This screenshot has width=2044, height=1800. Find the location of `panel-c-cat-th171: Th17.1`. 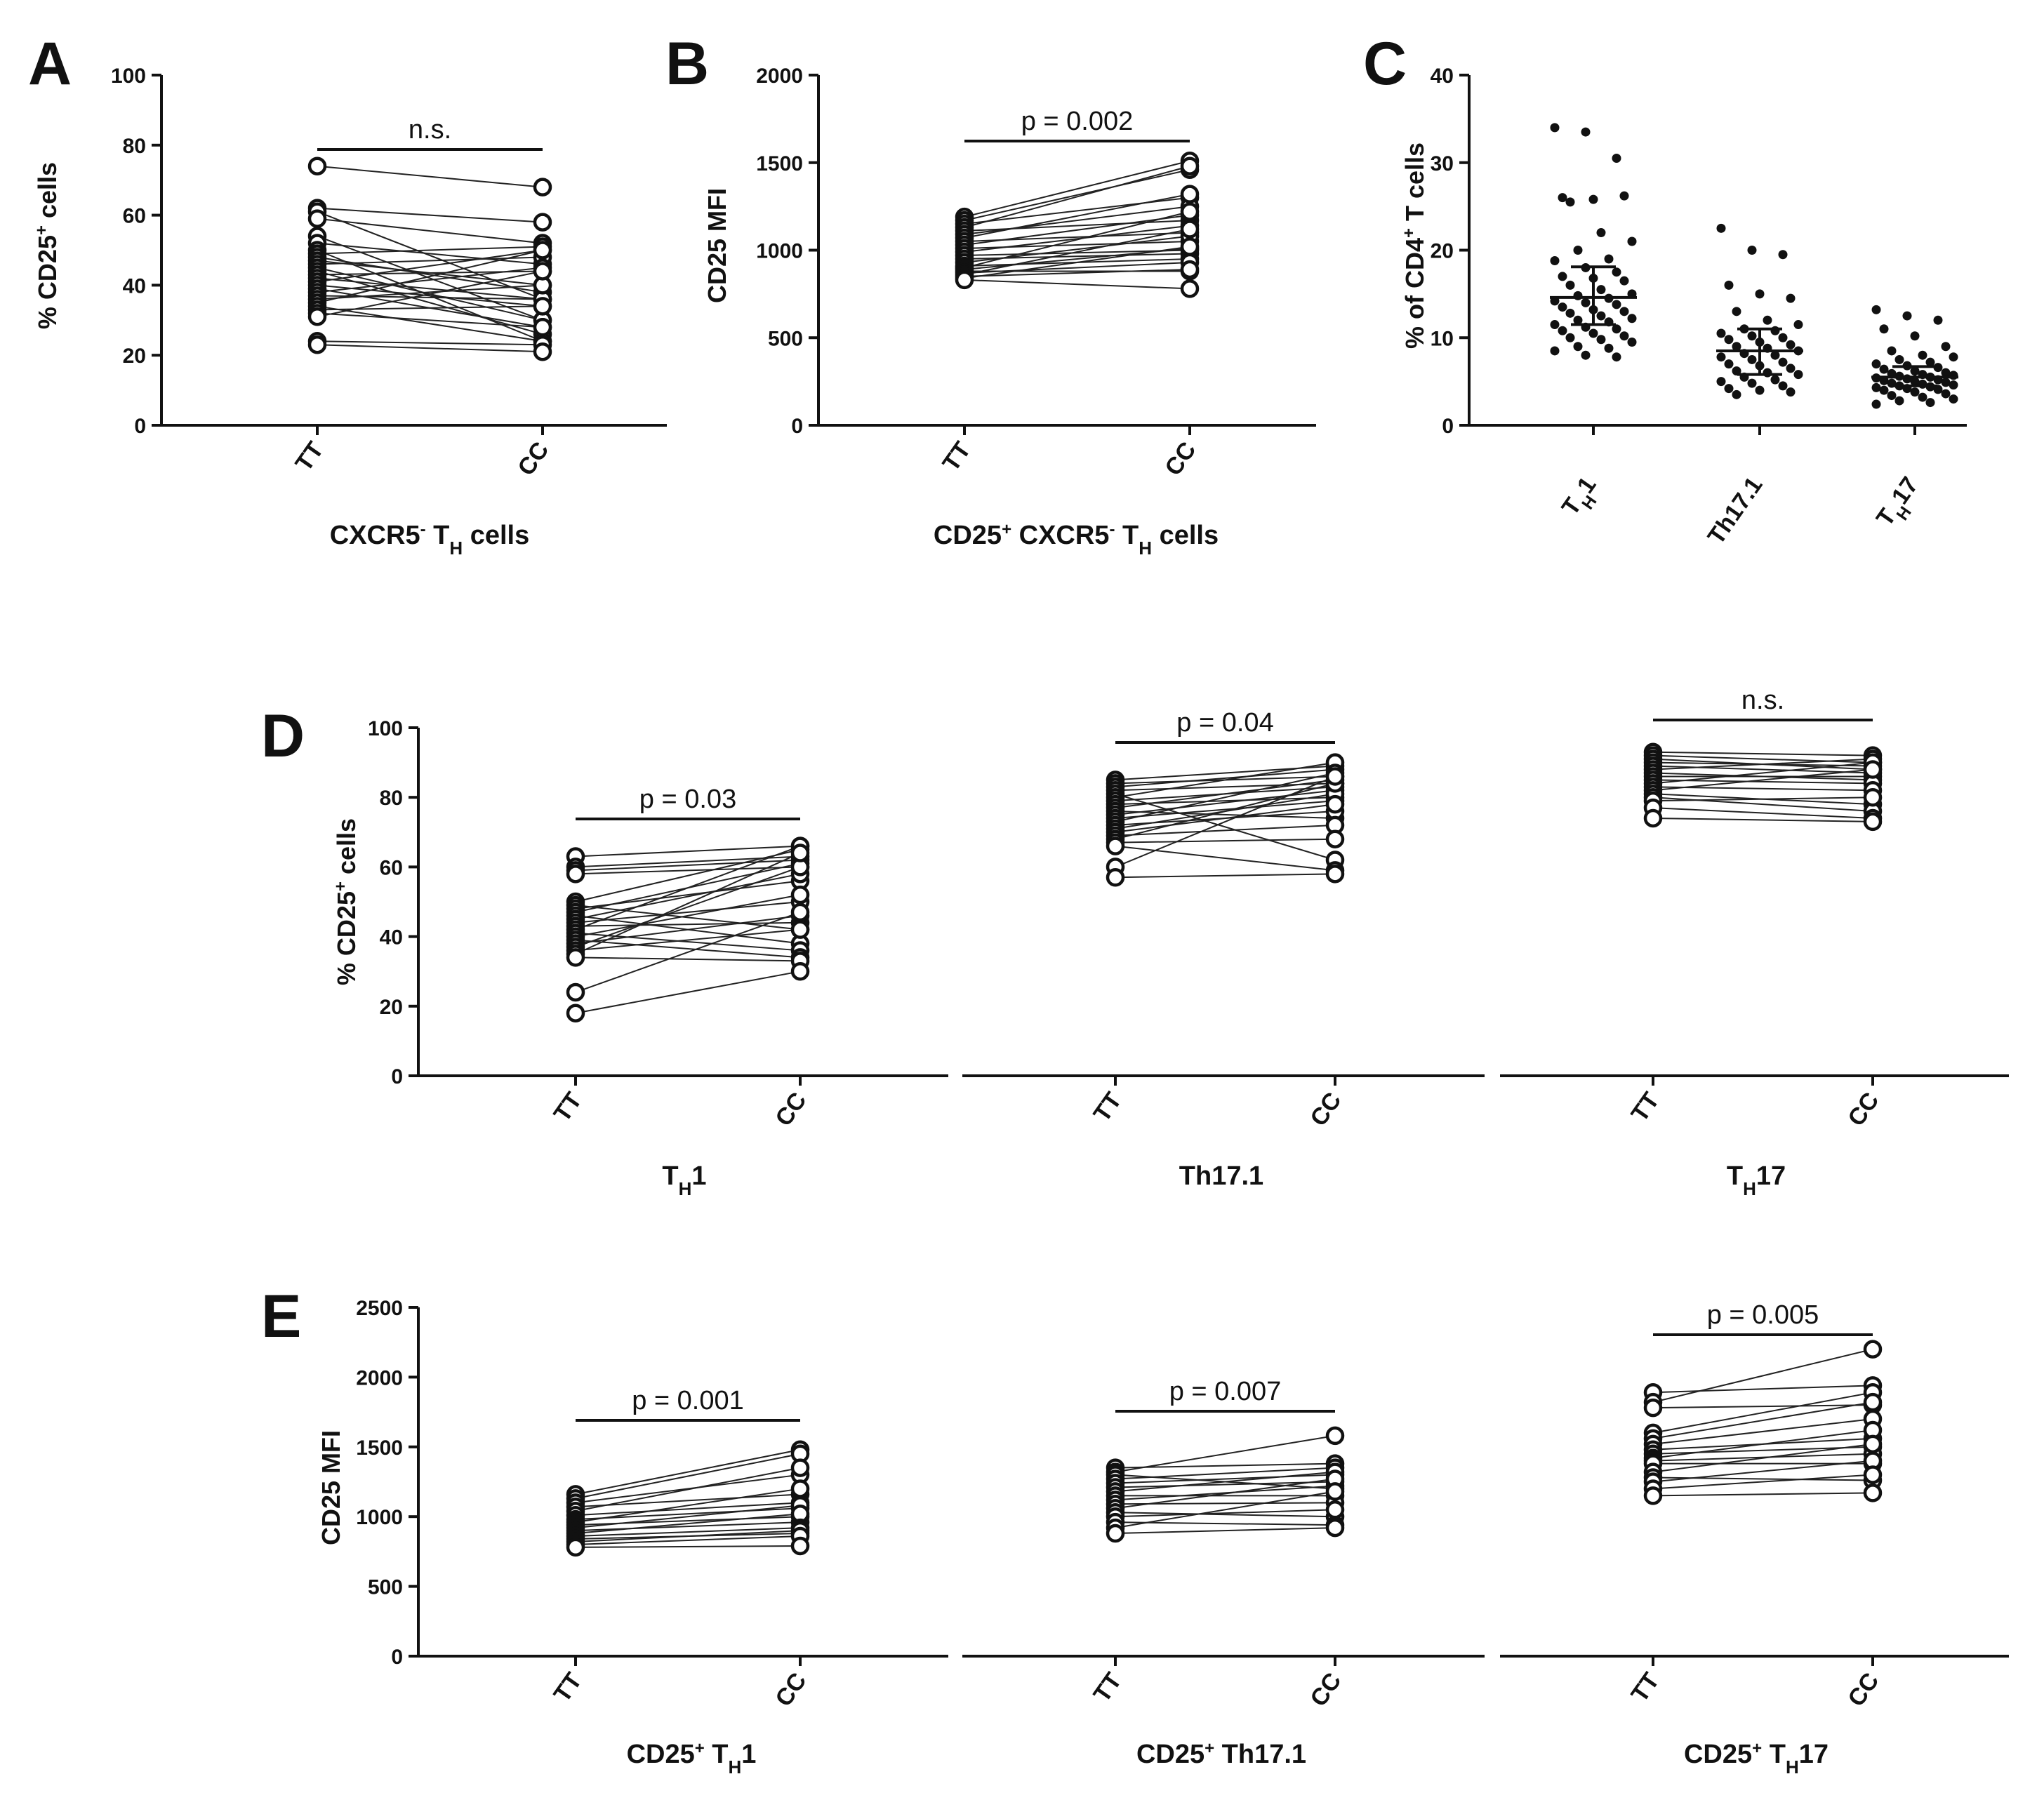

panel-c-cat-th171: Th17.1 is located at coordinates (1735, 510).